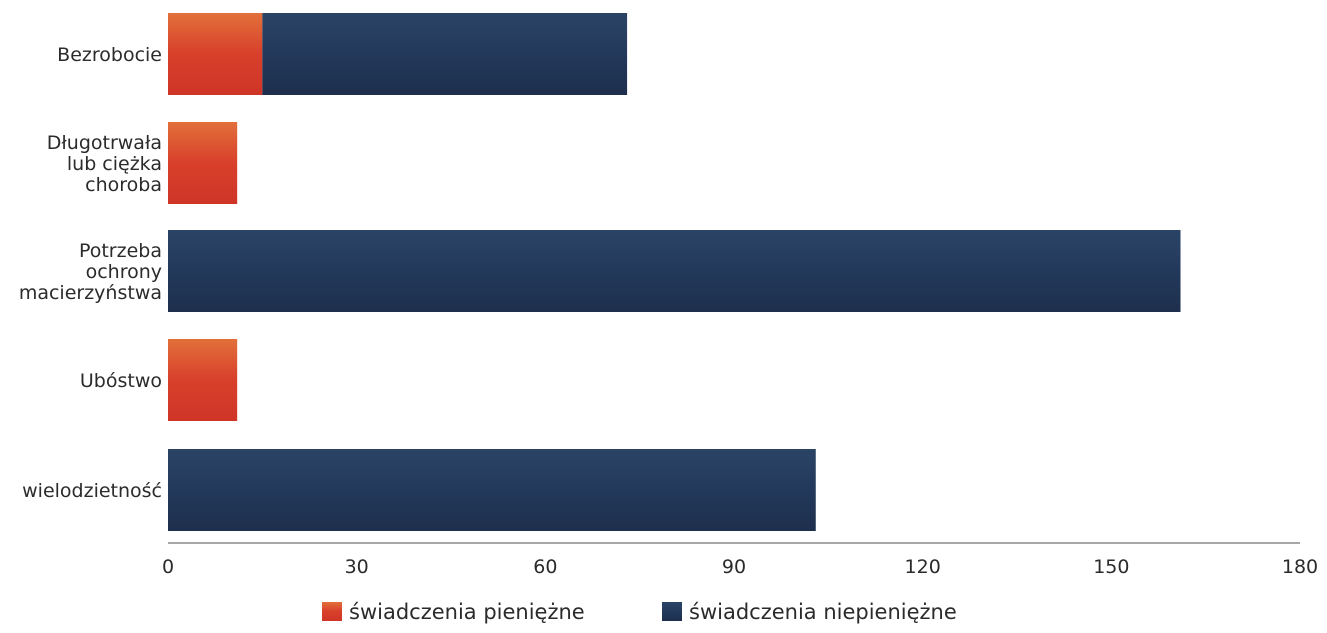 This screenshot has width=1327, height=633. What do you see at coordinates (109, 55) in the screenshot?
I see `category-label-0: Bezrobocie` at bounding box center [109, 55].